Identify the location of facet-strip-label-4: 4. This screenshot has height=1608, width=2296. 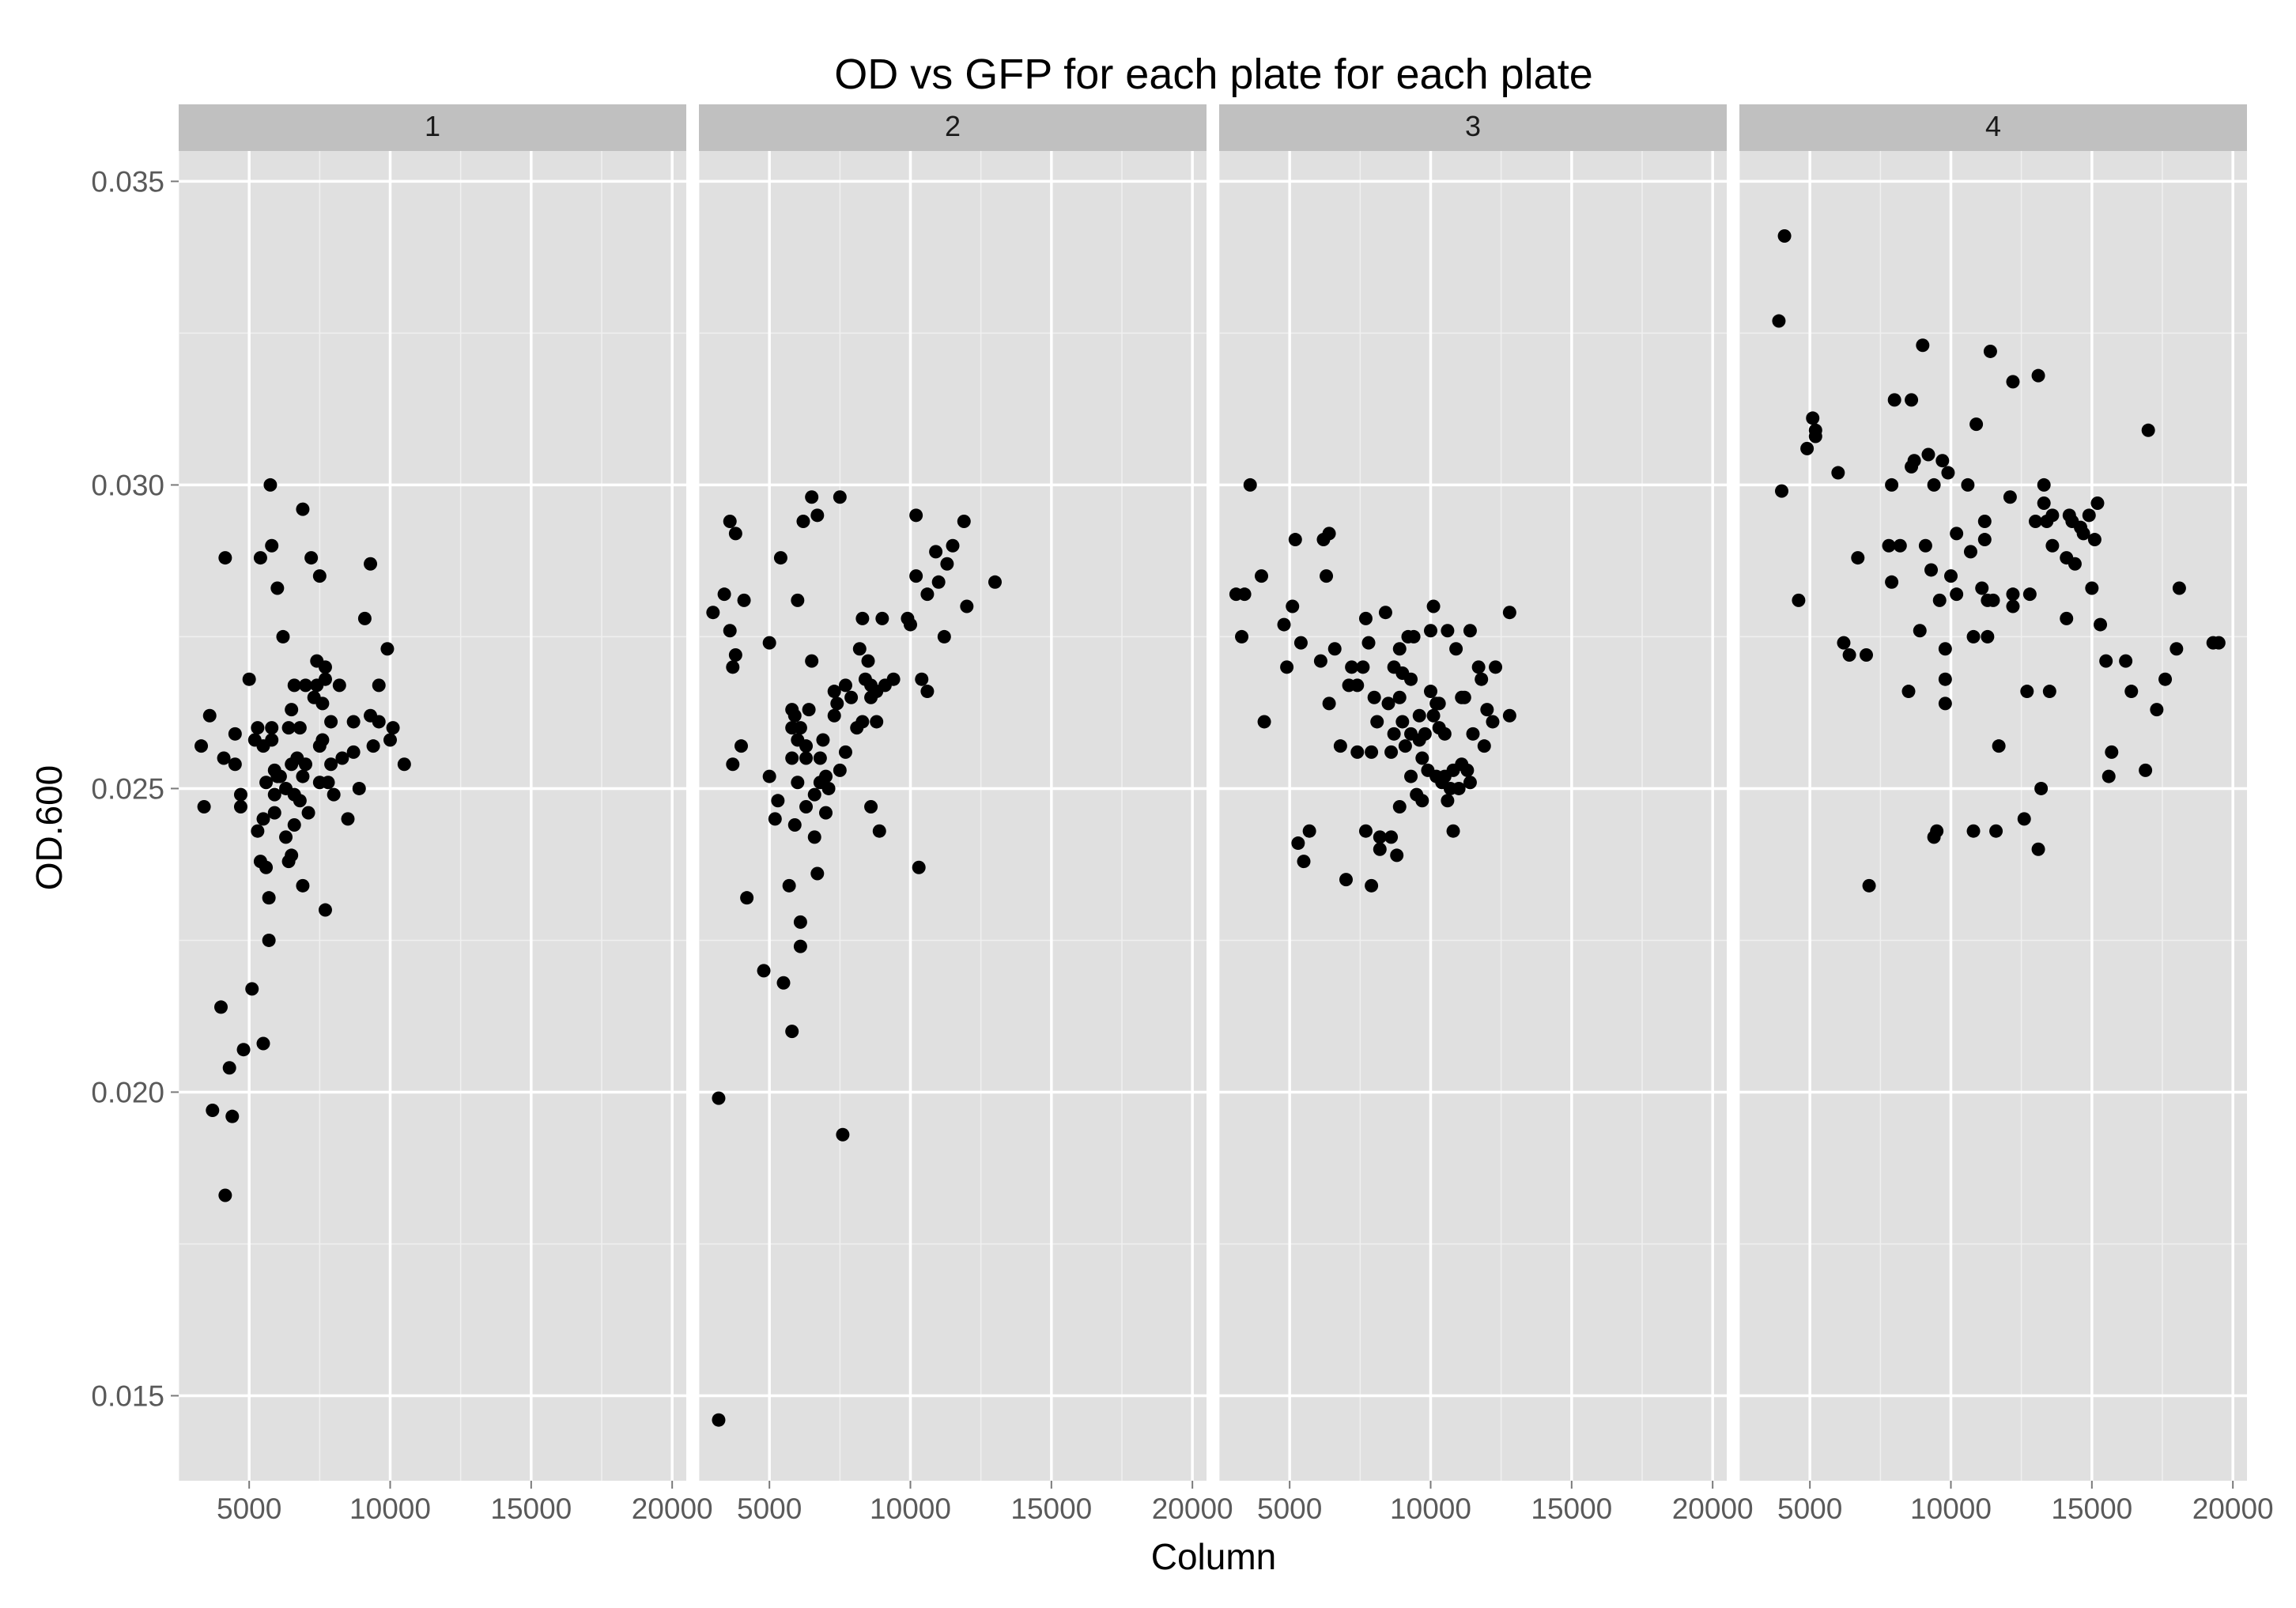
(1993, 126).